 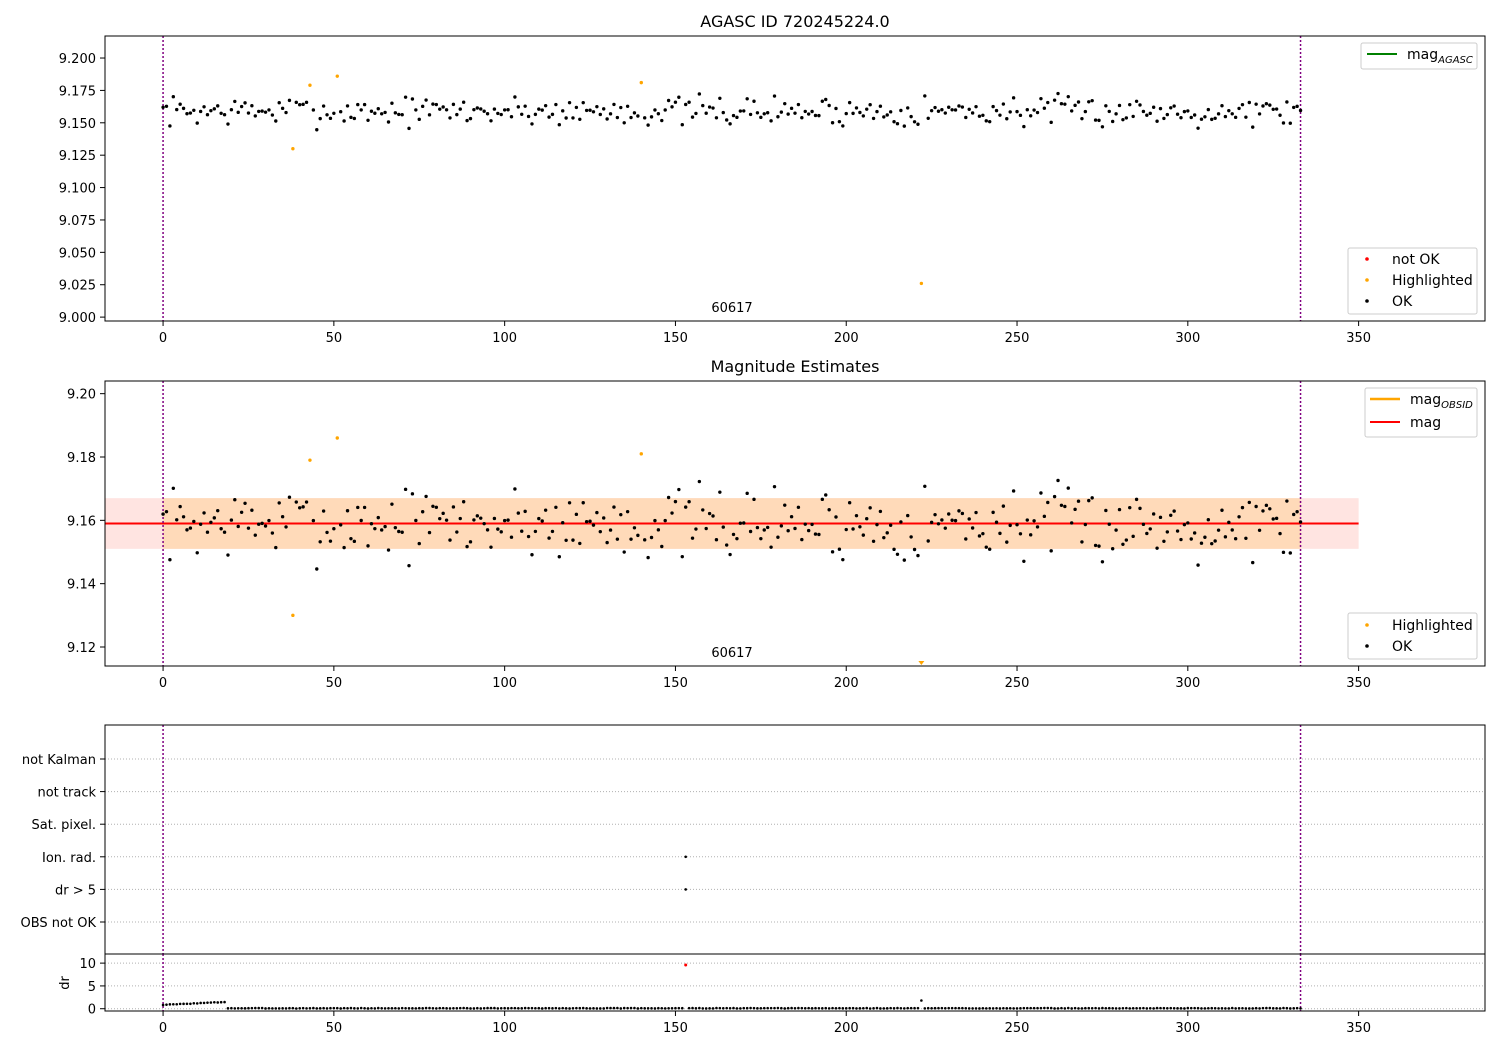 What do you see at coordinates (685, 857) in the screenshot?
I see `flag-point` at bounding box center [685, 857].